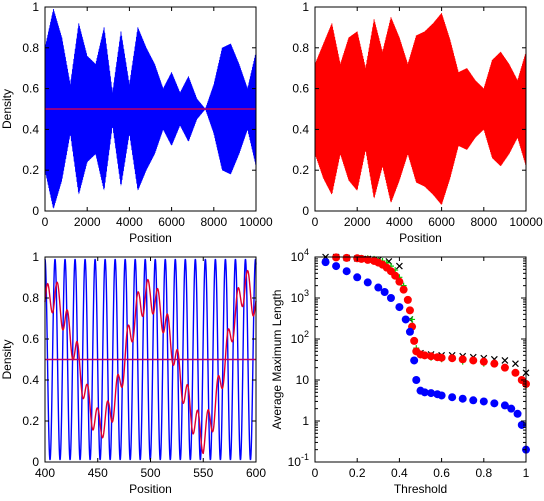 The height and width of the screenshot is (501, 544). What do you see at coordinates (306, 252) in the screenshot?
I see `y-tick-exponent: 4` at bounding box center [306, 252].